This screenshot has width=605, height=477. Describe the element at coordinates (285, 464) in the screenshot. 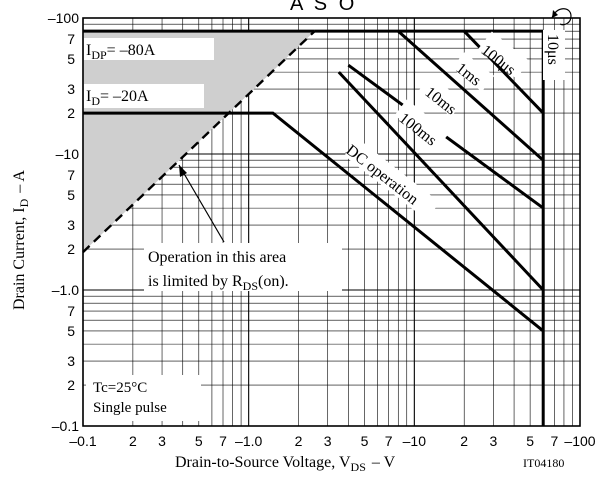

I see `x-axis-title: Drain-to-Source Voltage, VDS – V` at that location.